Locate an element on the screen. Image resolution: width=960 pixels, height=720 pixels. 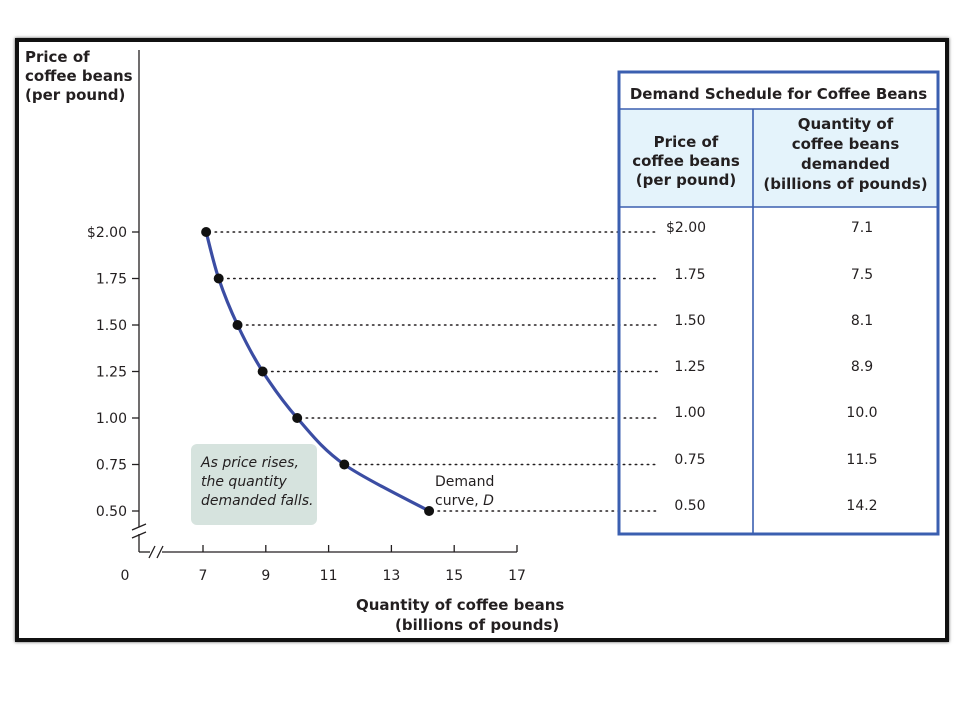
curve-label-line1: Demand is located at coordinates (464, 482).